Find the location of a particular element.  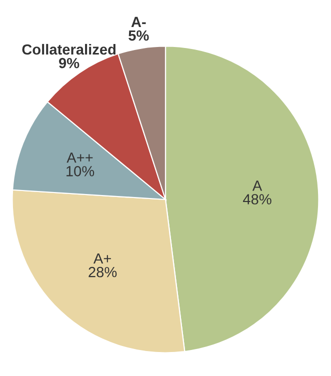

slice-label: A- is located at coordinates (138, 21).